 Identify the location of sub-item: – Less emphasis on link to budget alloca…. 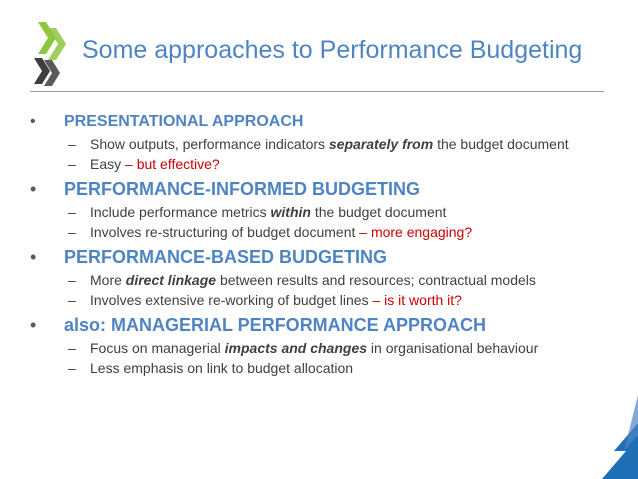
(308, 368).